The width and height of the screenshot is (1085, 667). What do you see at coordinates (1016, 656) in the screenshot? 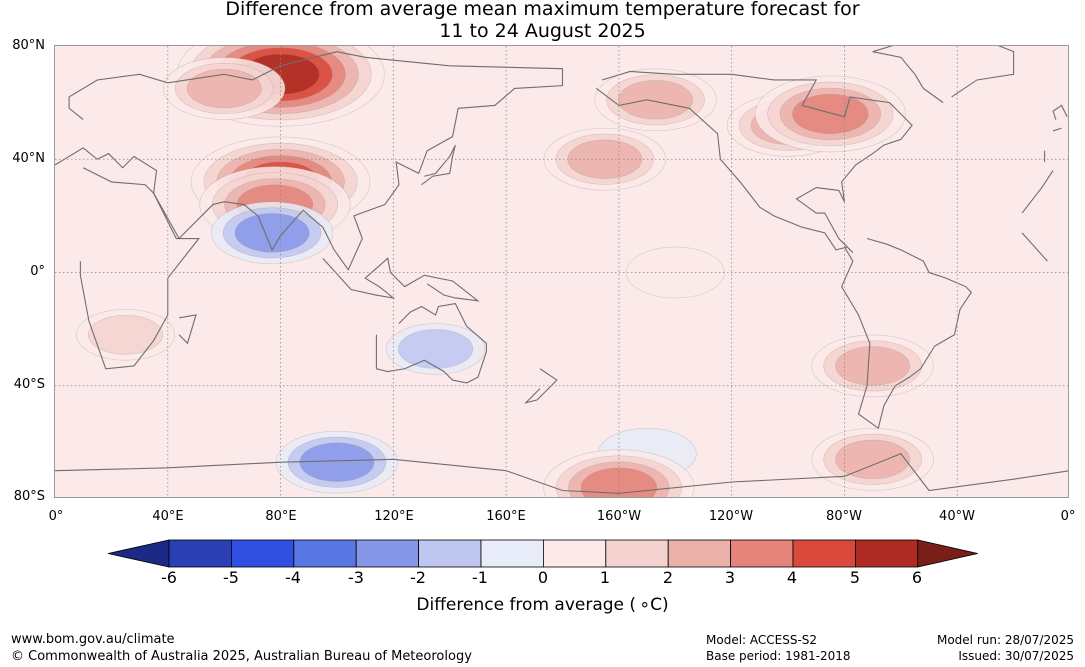
I see `footer-issued: Issued: 30/07/2025` at bounding box center [1016, 656].